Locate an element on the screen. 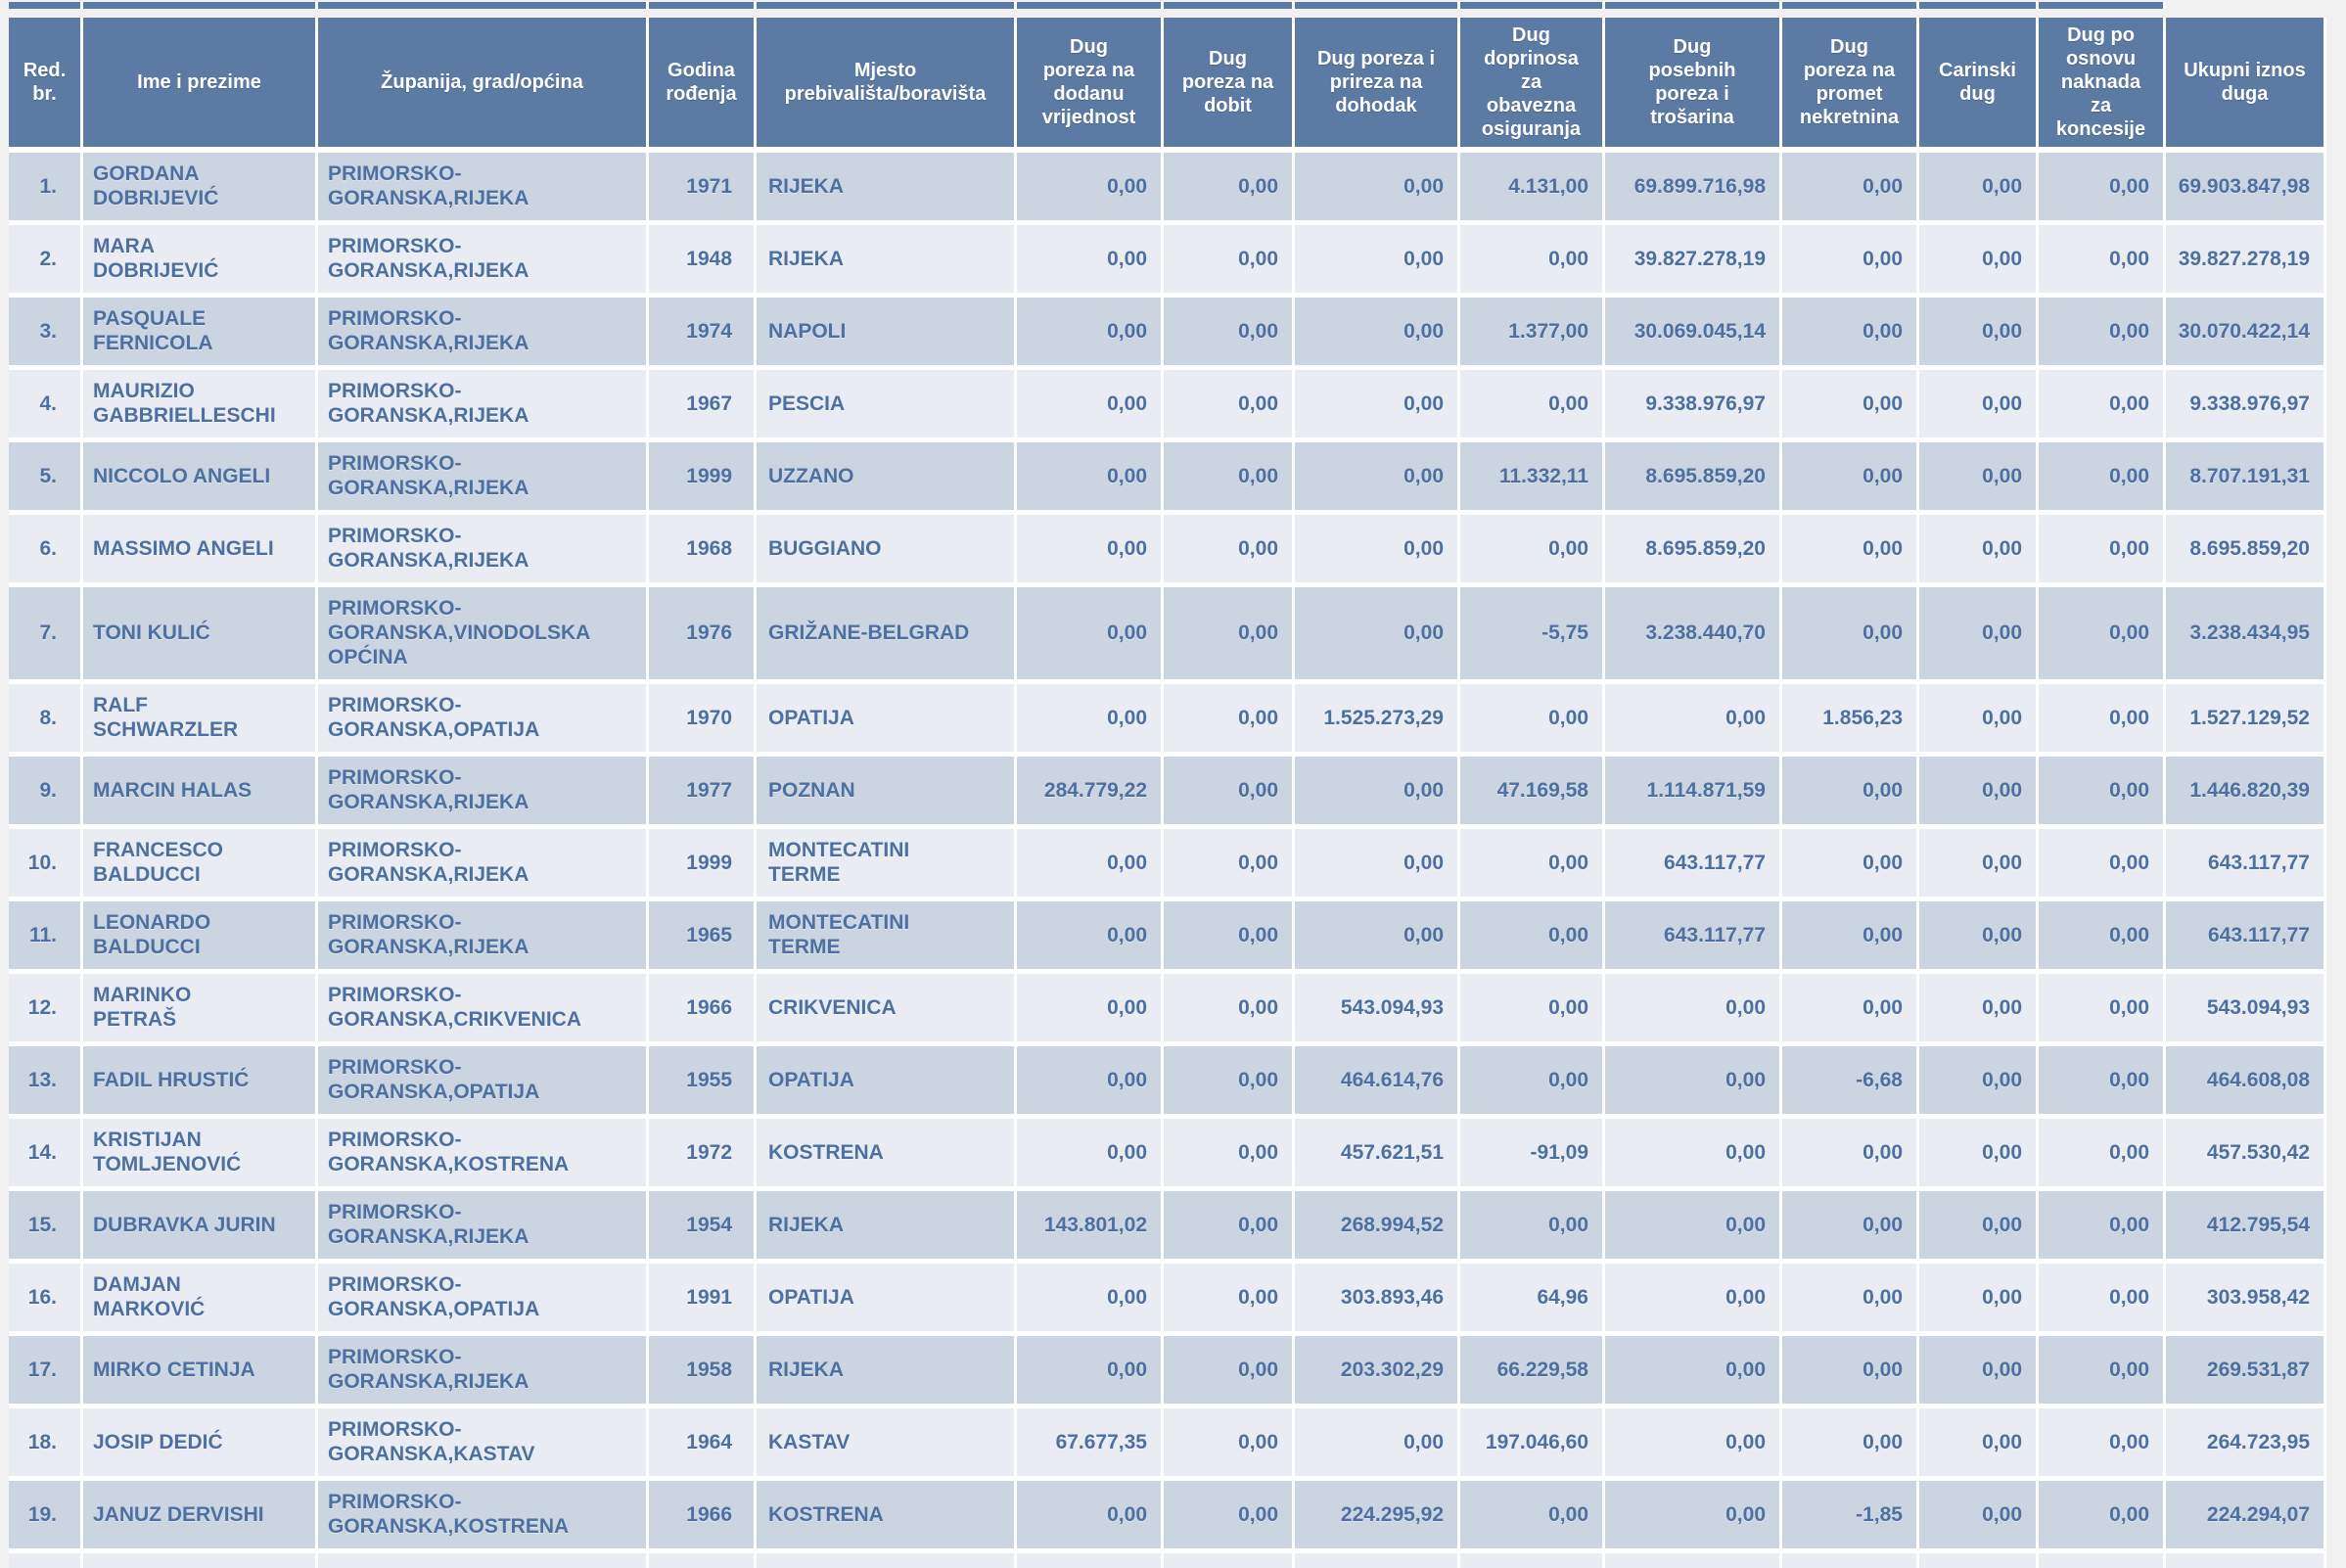  cell-ime-prezime: DAMJAN MARKOVIĆ is located at coordinates (201, 1300).